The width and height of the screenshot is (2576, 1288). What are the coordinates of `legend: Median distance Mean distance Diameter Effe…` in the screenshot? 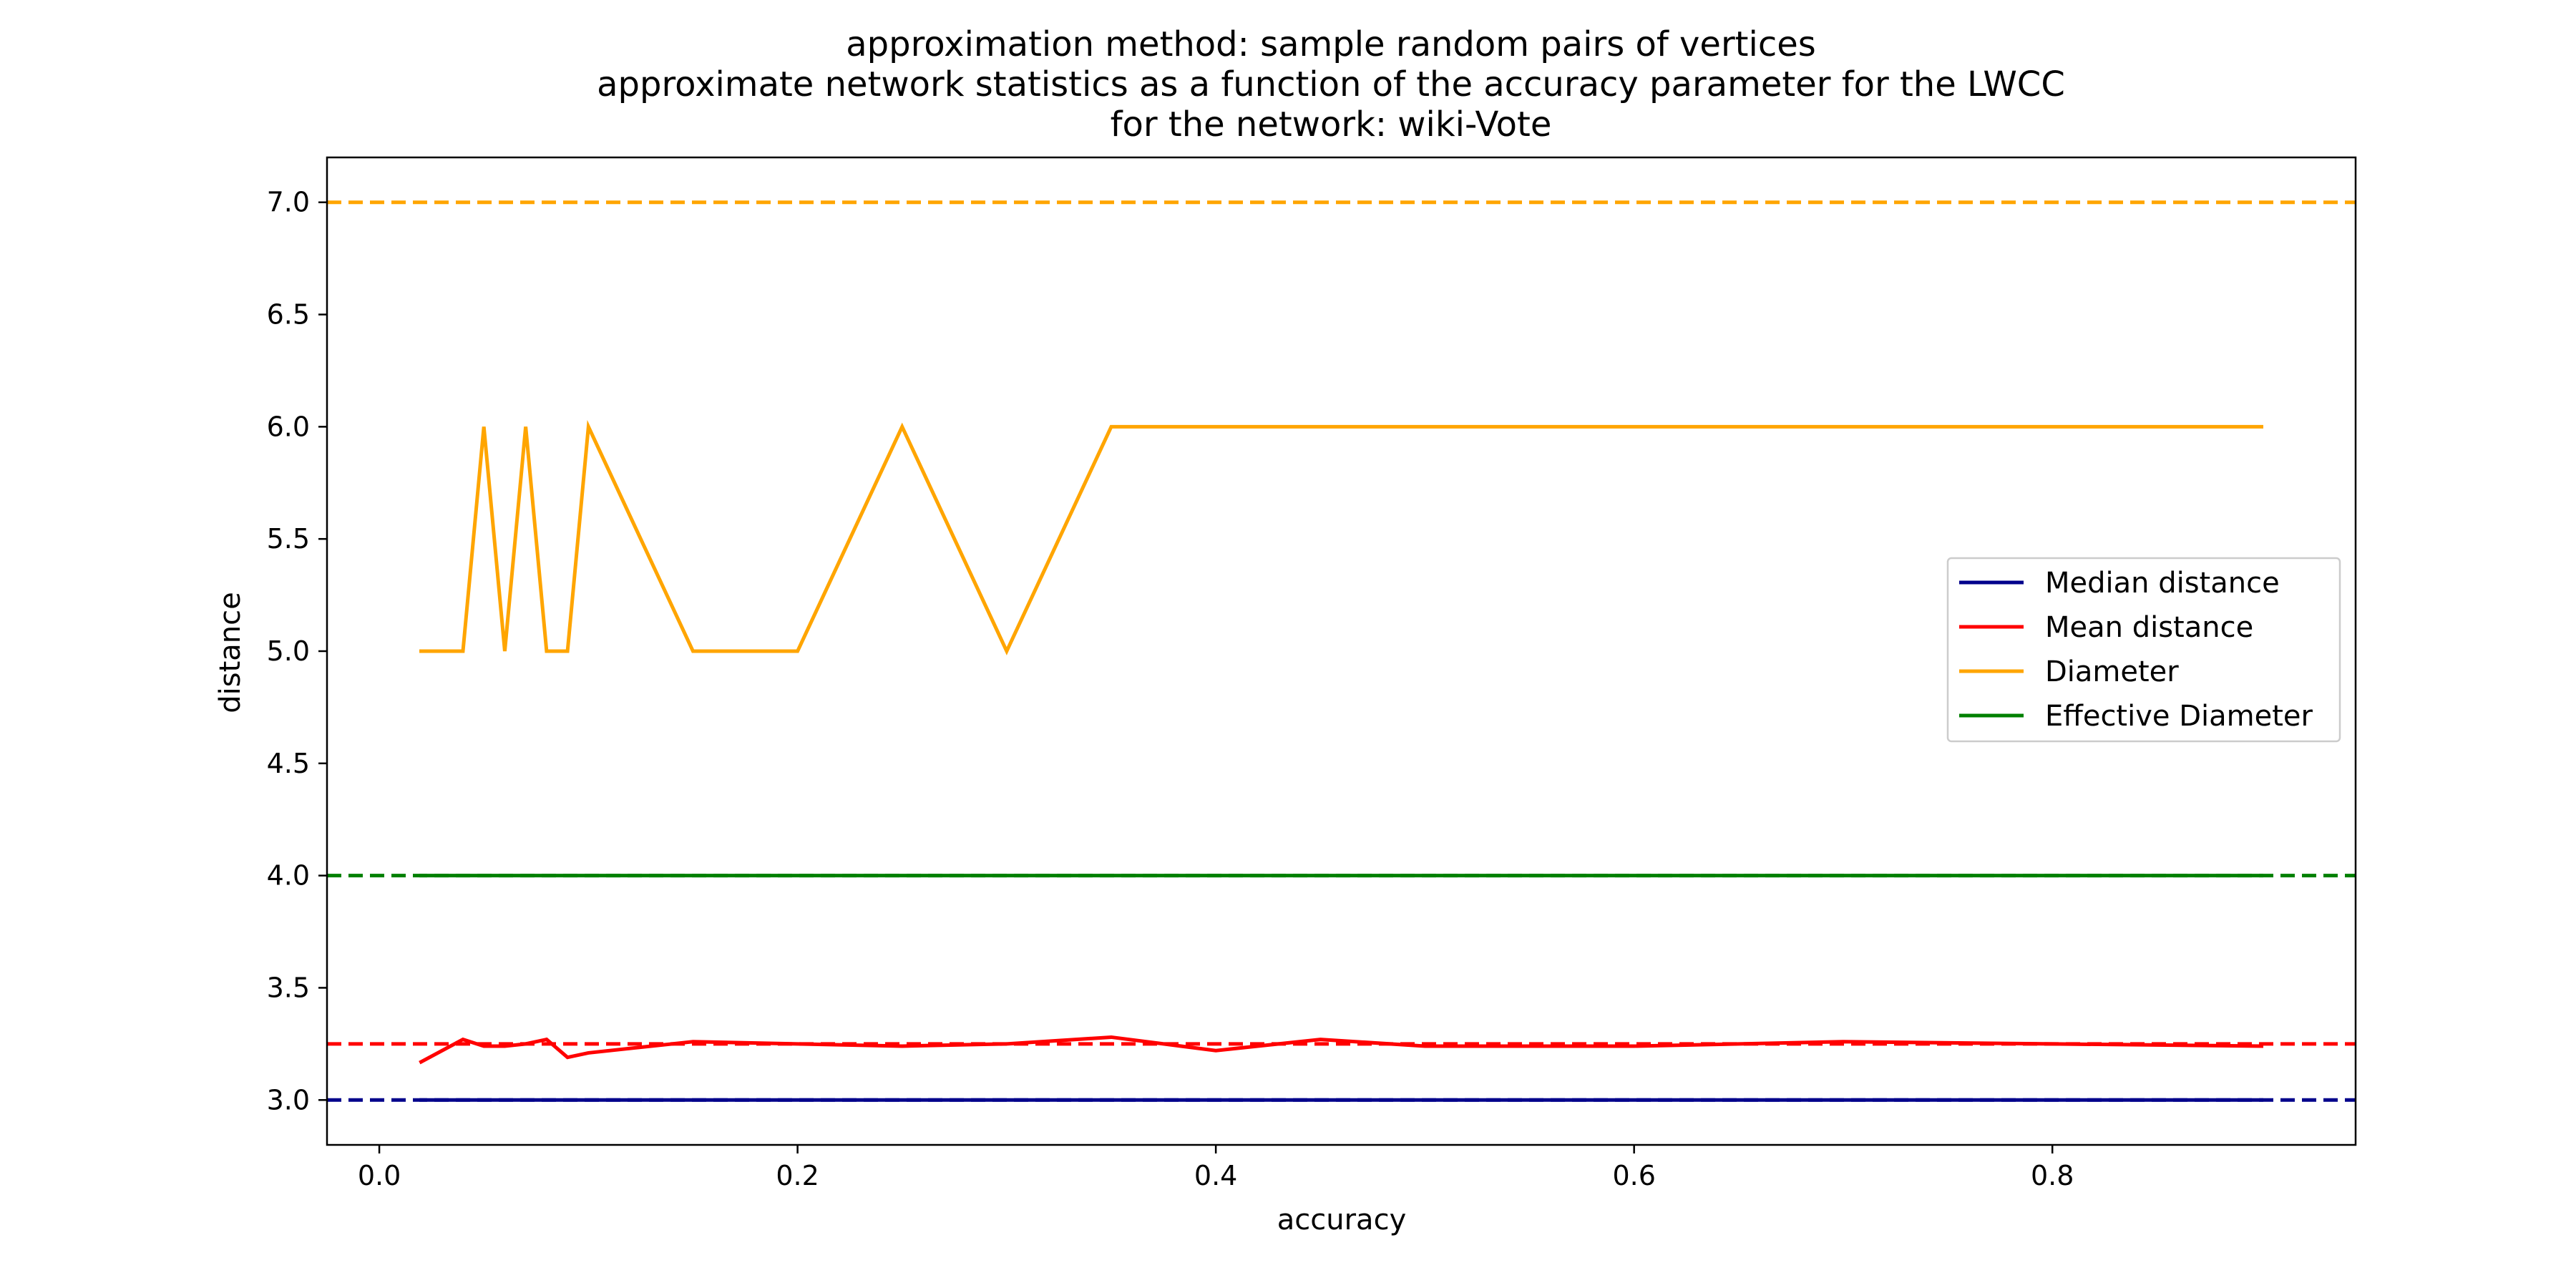 It's located at (2143, 650).